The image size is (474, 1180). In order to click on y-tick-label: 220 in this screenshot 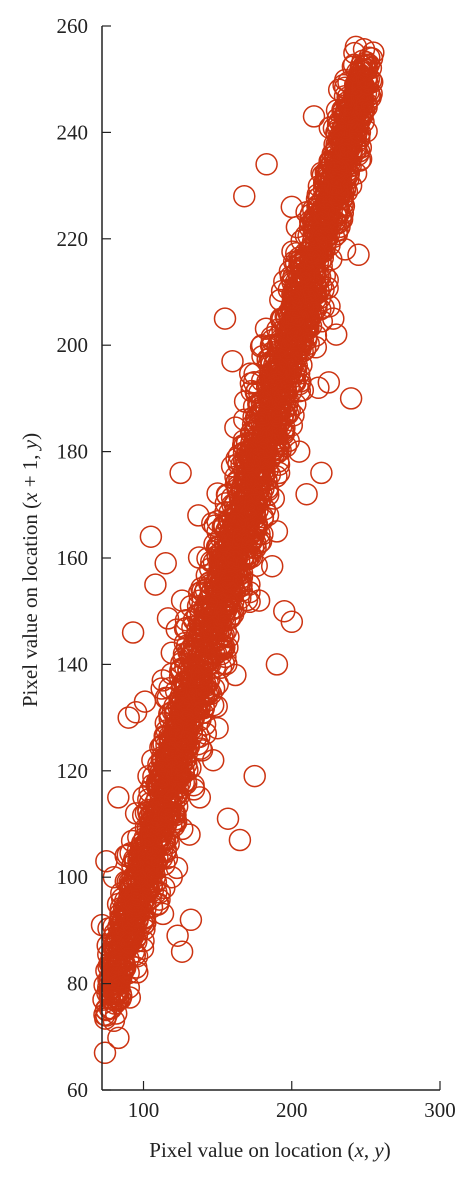, I will do `click(73, 239)`.